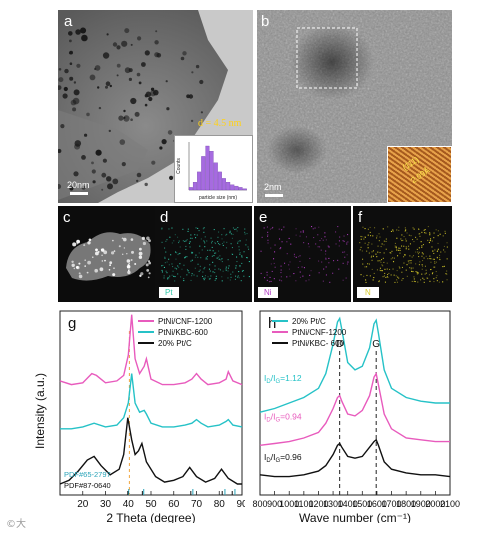  Describe the element at coordinates (360, 217) in the screenshot. I see `panel-label-f: f` at that location.